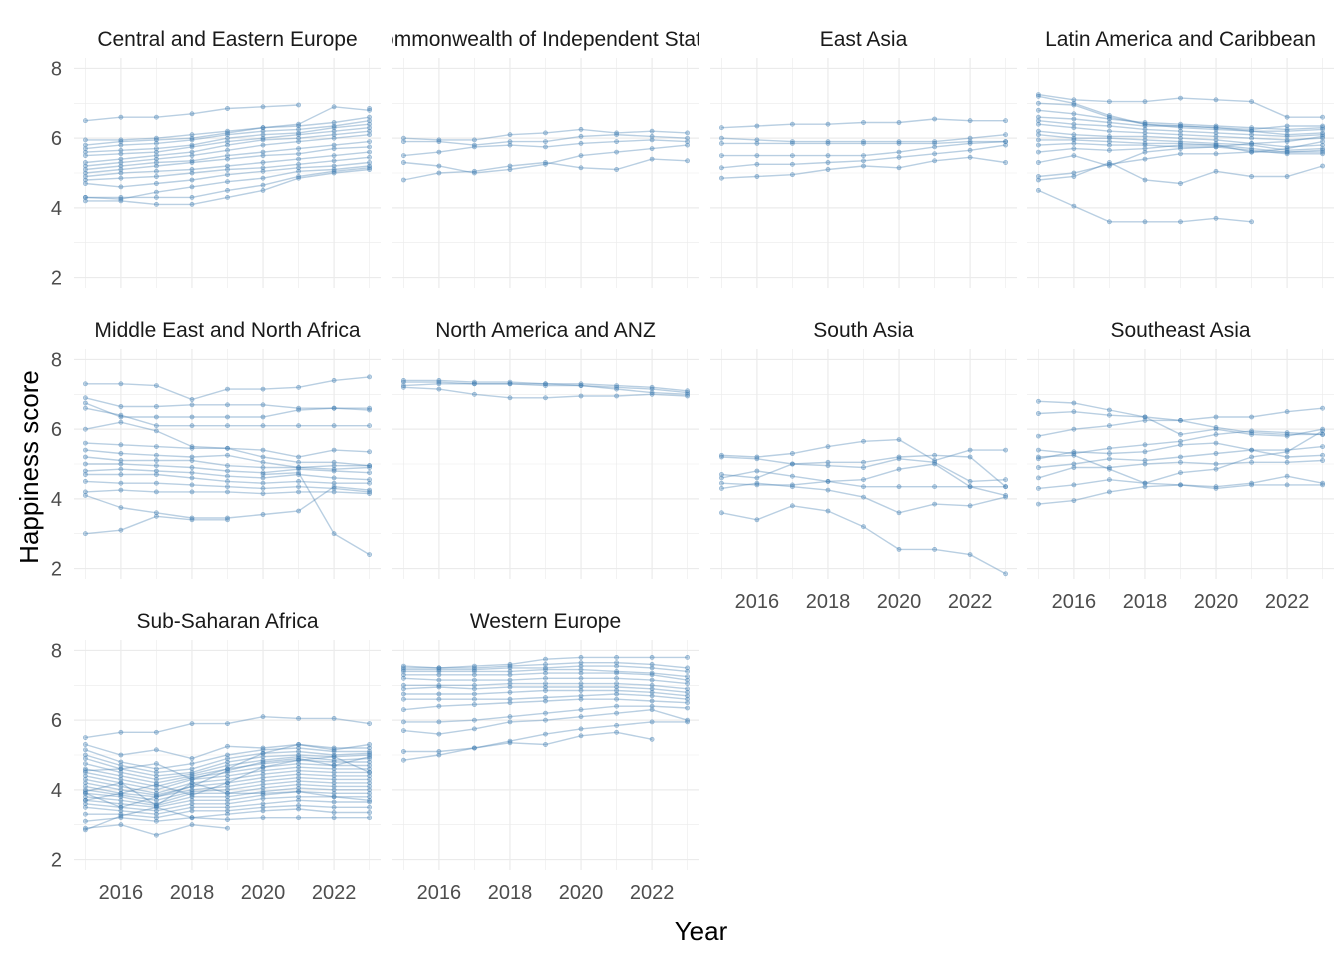 The width and height of the screenshot is (1344, 960). Describe the element at coordinates (701, 931) in the screenshot. I see `x-axis-title: Year` at that location.